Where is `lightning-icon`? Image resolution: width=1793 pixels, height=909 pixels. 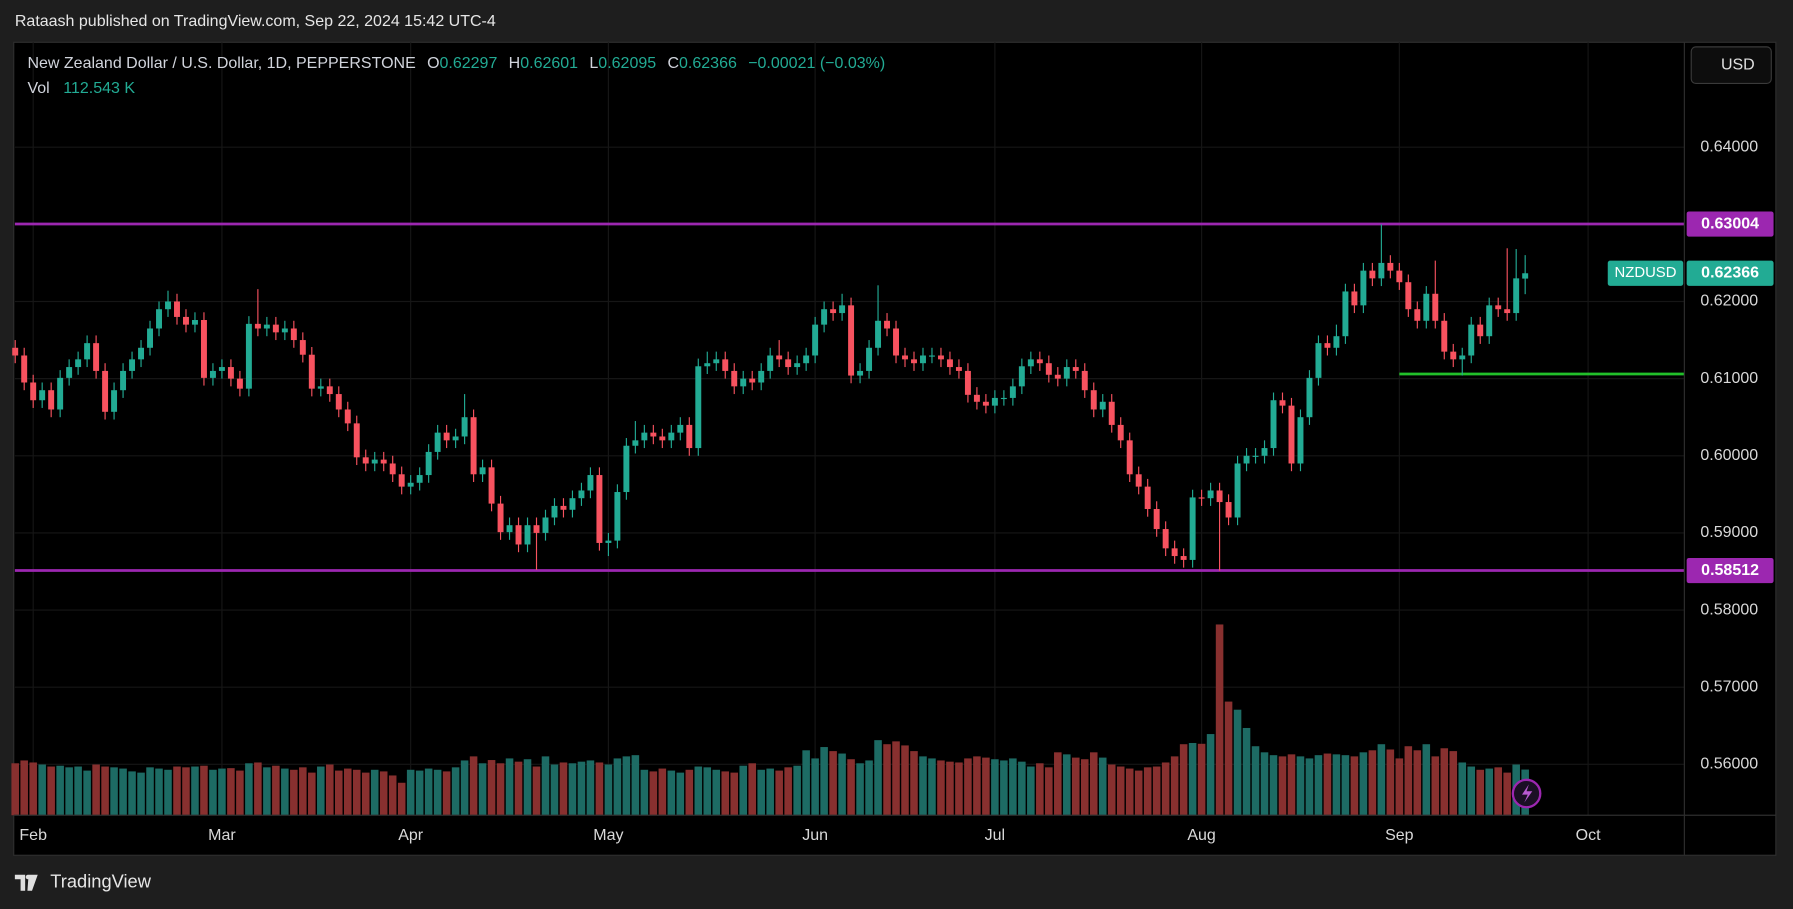
lightning-icon is located at coordinates (1527, 793).